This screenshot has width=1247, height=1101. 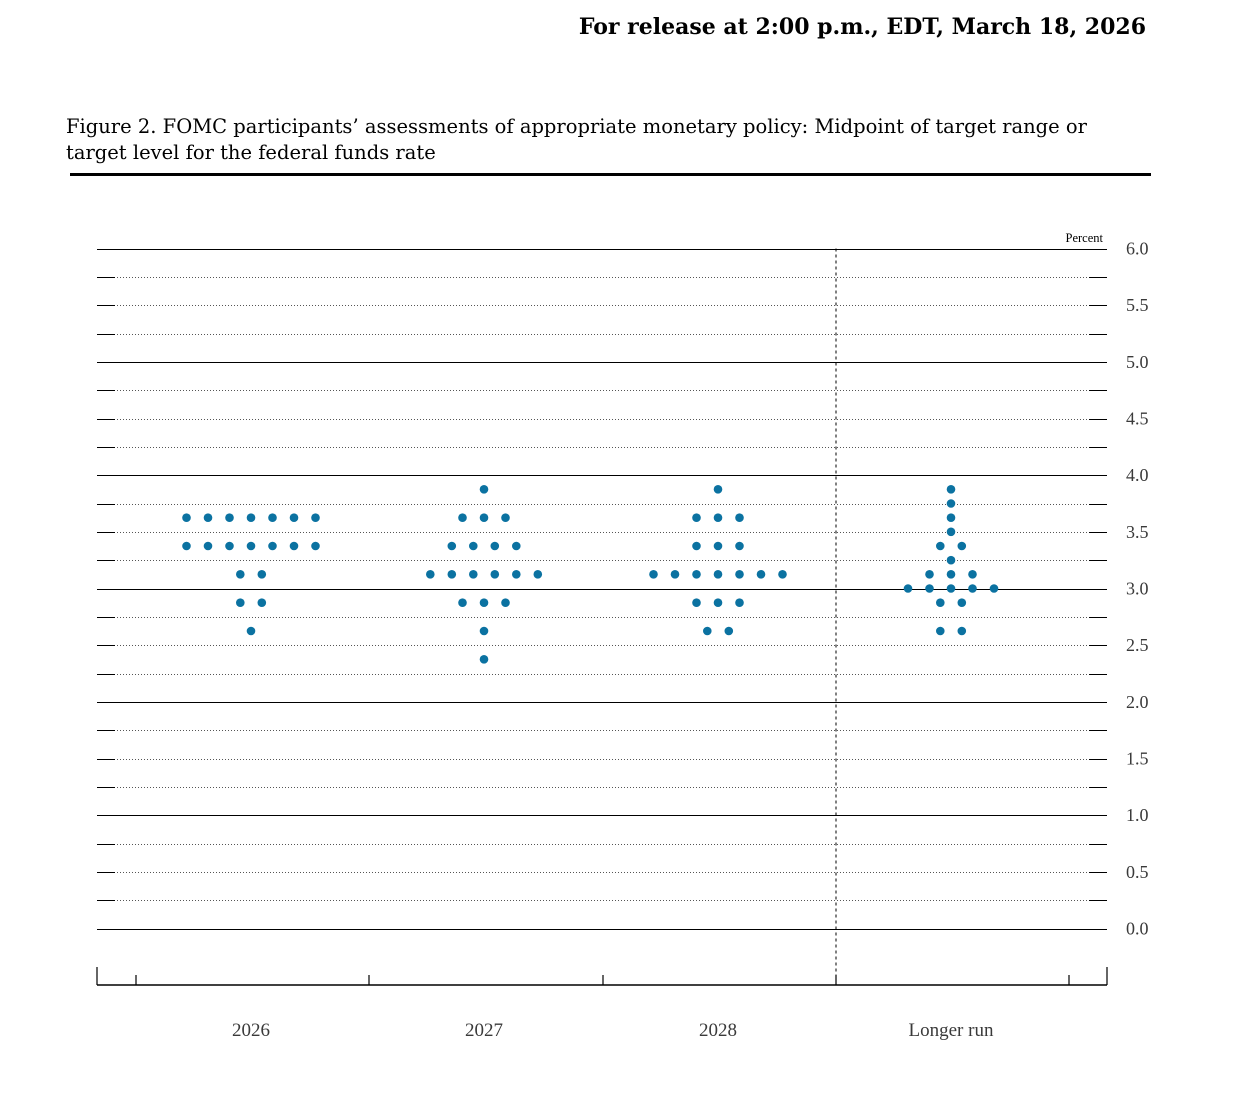 What do you see at coordinates (1137, 872) in the screenshot?
I see `y-tick-label: 0.5` at bounding box center [1137, 872].